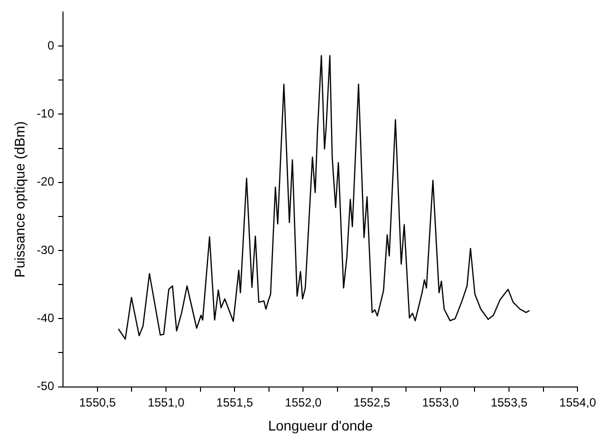 The width and height of the screenshot is (600, 445). What do you see at coordinates (19, 199) in the screenshot?
I see `y-axis-title: Puissance optique (dBm)` at bounding box center [19, 199].